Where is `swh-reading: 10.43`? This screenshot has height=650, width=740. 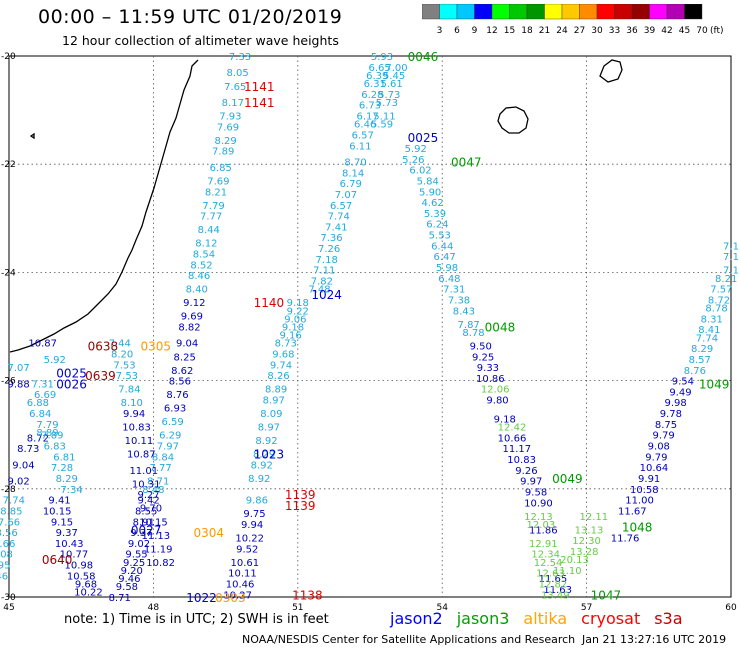
swh-reading: 10.43 is located at coordinates (69, 544).